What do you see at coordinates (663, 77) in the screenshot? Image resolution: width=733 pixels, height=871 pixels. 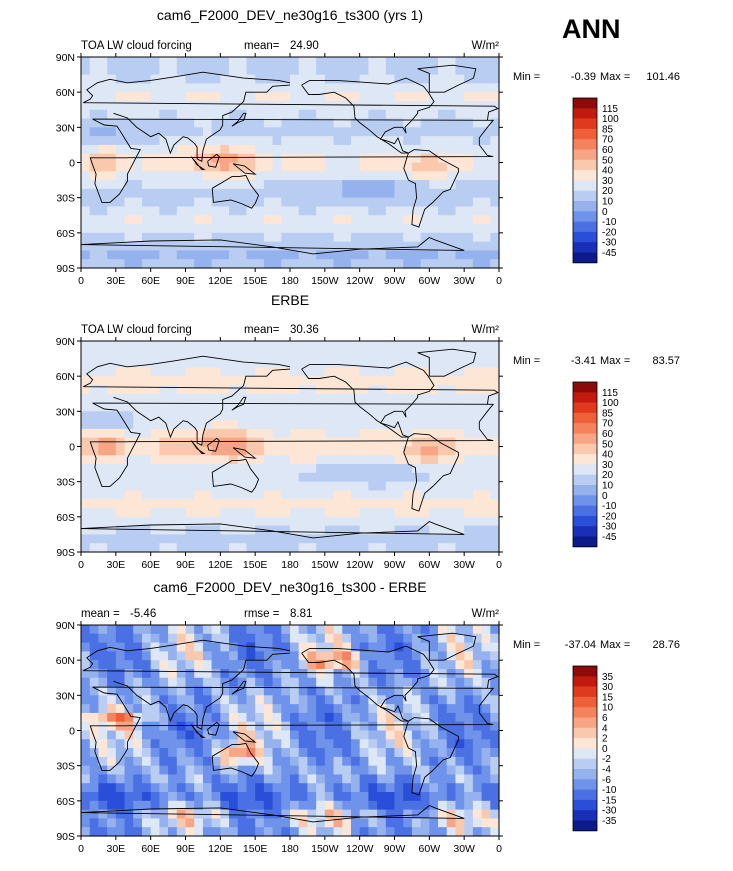 I see `max-value: 101.46` at bounding box center [663, 77].